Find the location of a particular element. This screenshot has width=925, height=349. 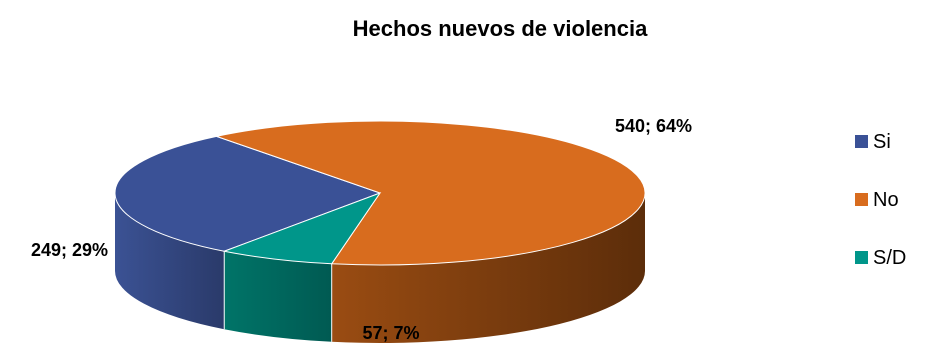

legend: Si No S/D is located at coordinates (880, 200).